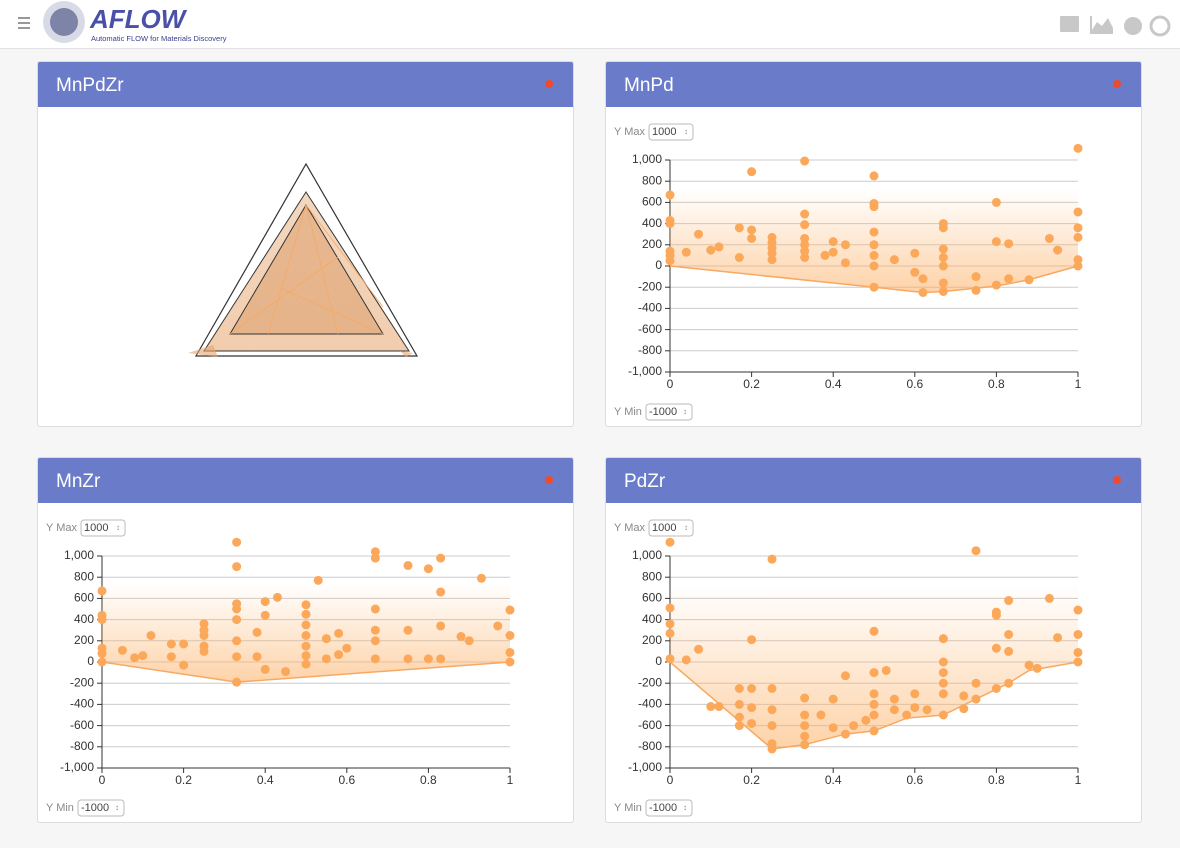 The width and height of the screenshot is (1180, 848). I want to click on chart-icon, so click(1101, 25).